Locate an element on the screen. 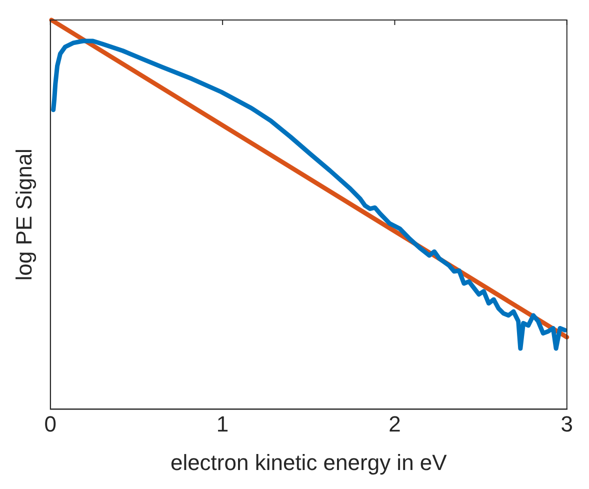  x-tick-label: 2 is located at coordinates (394, 423).